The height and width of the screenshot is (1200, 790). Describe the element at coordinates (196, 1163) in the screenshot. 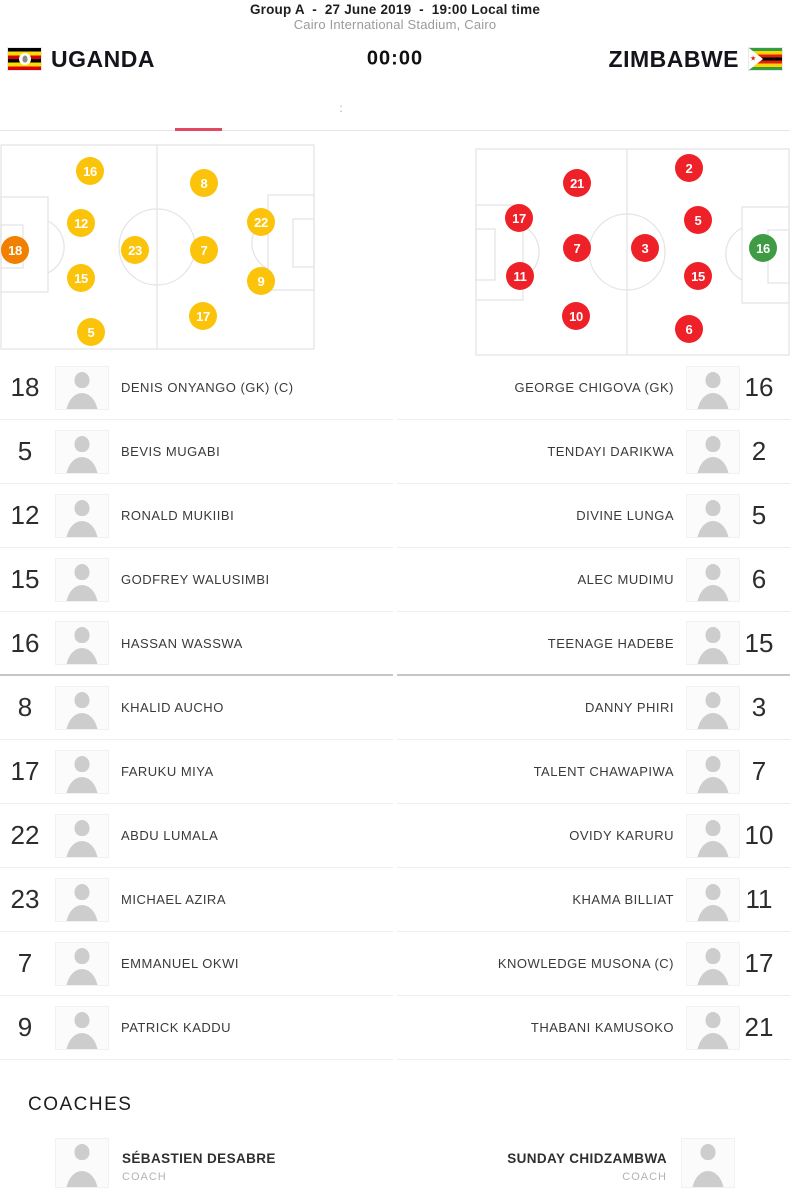

I see `home-coach: SÉBASTIEN DESABRE COACH` at that location.